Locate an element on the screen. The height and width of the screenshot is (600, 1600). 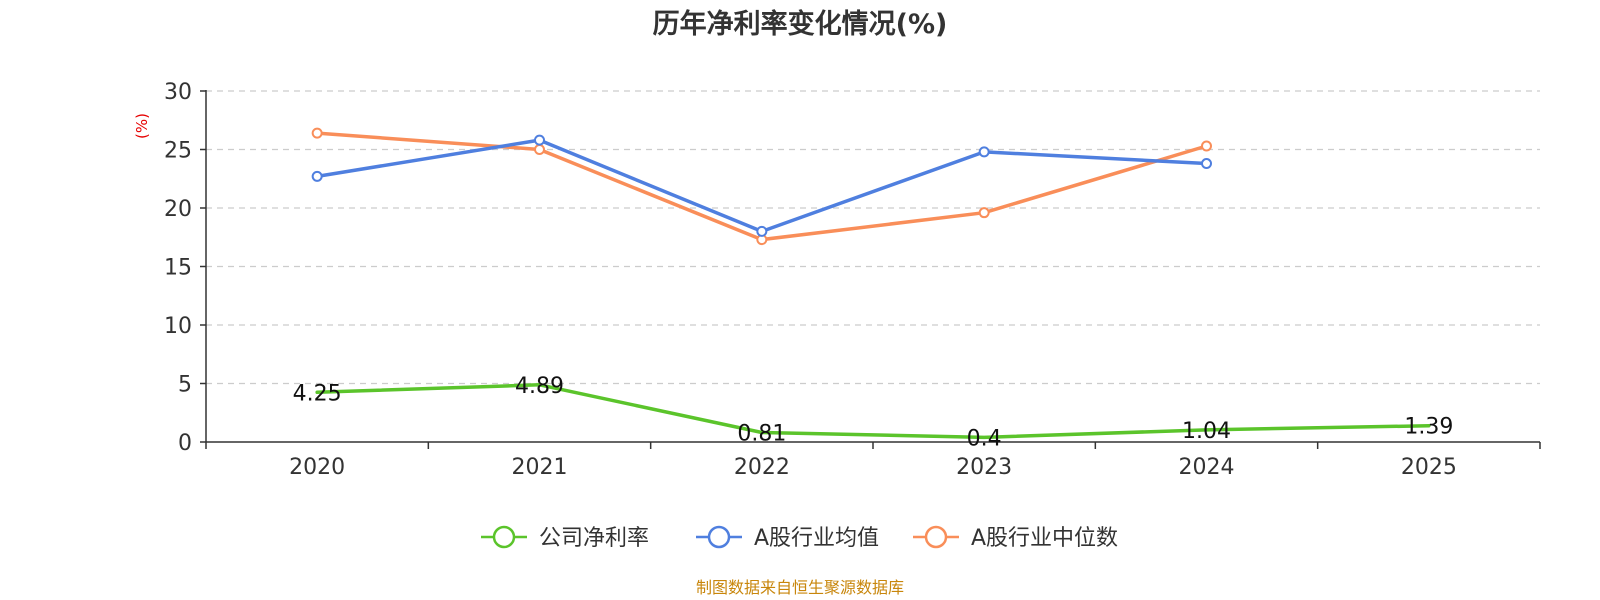
legend-item-1: A股行业均值 is located at coordinates (787, 538).